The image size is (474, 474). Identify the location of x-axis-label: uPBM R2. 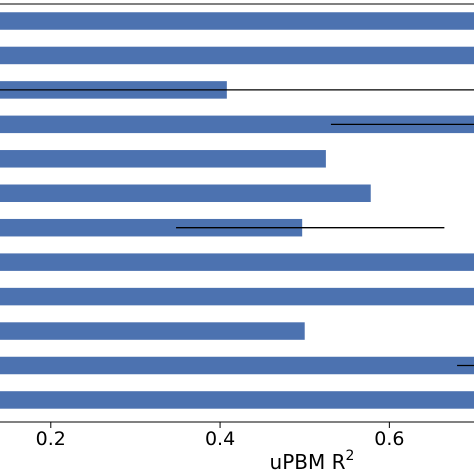
(312, 461).